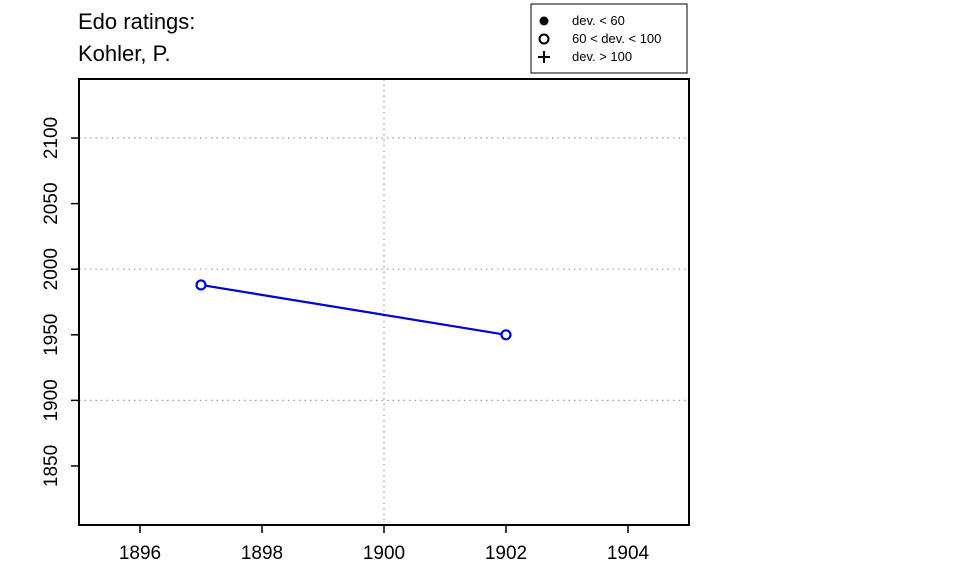 The width and height of the screenshot is (960, 576). What do you see at coordinates (616, 38) in the screenshot?
I see `legend-label-dev-60-to-100: 60 < dev. < 100` at bounding box center [616, 38].